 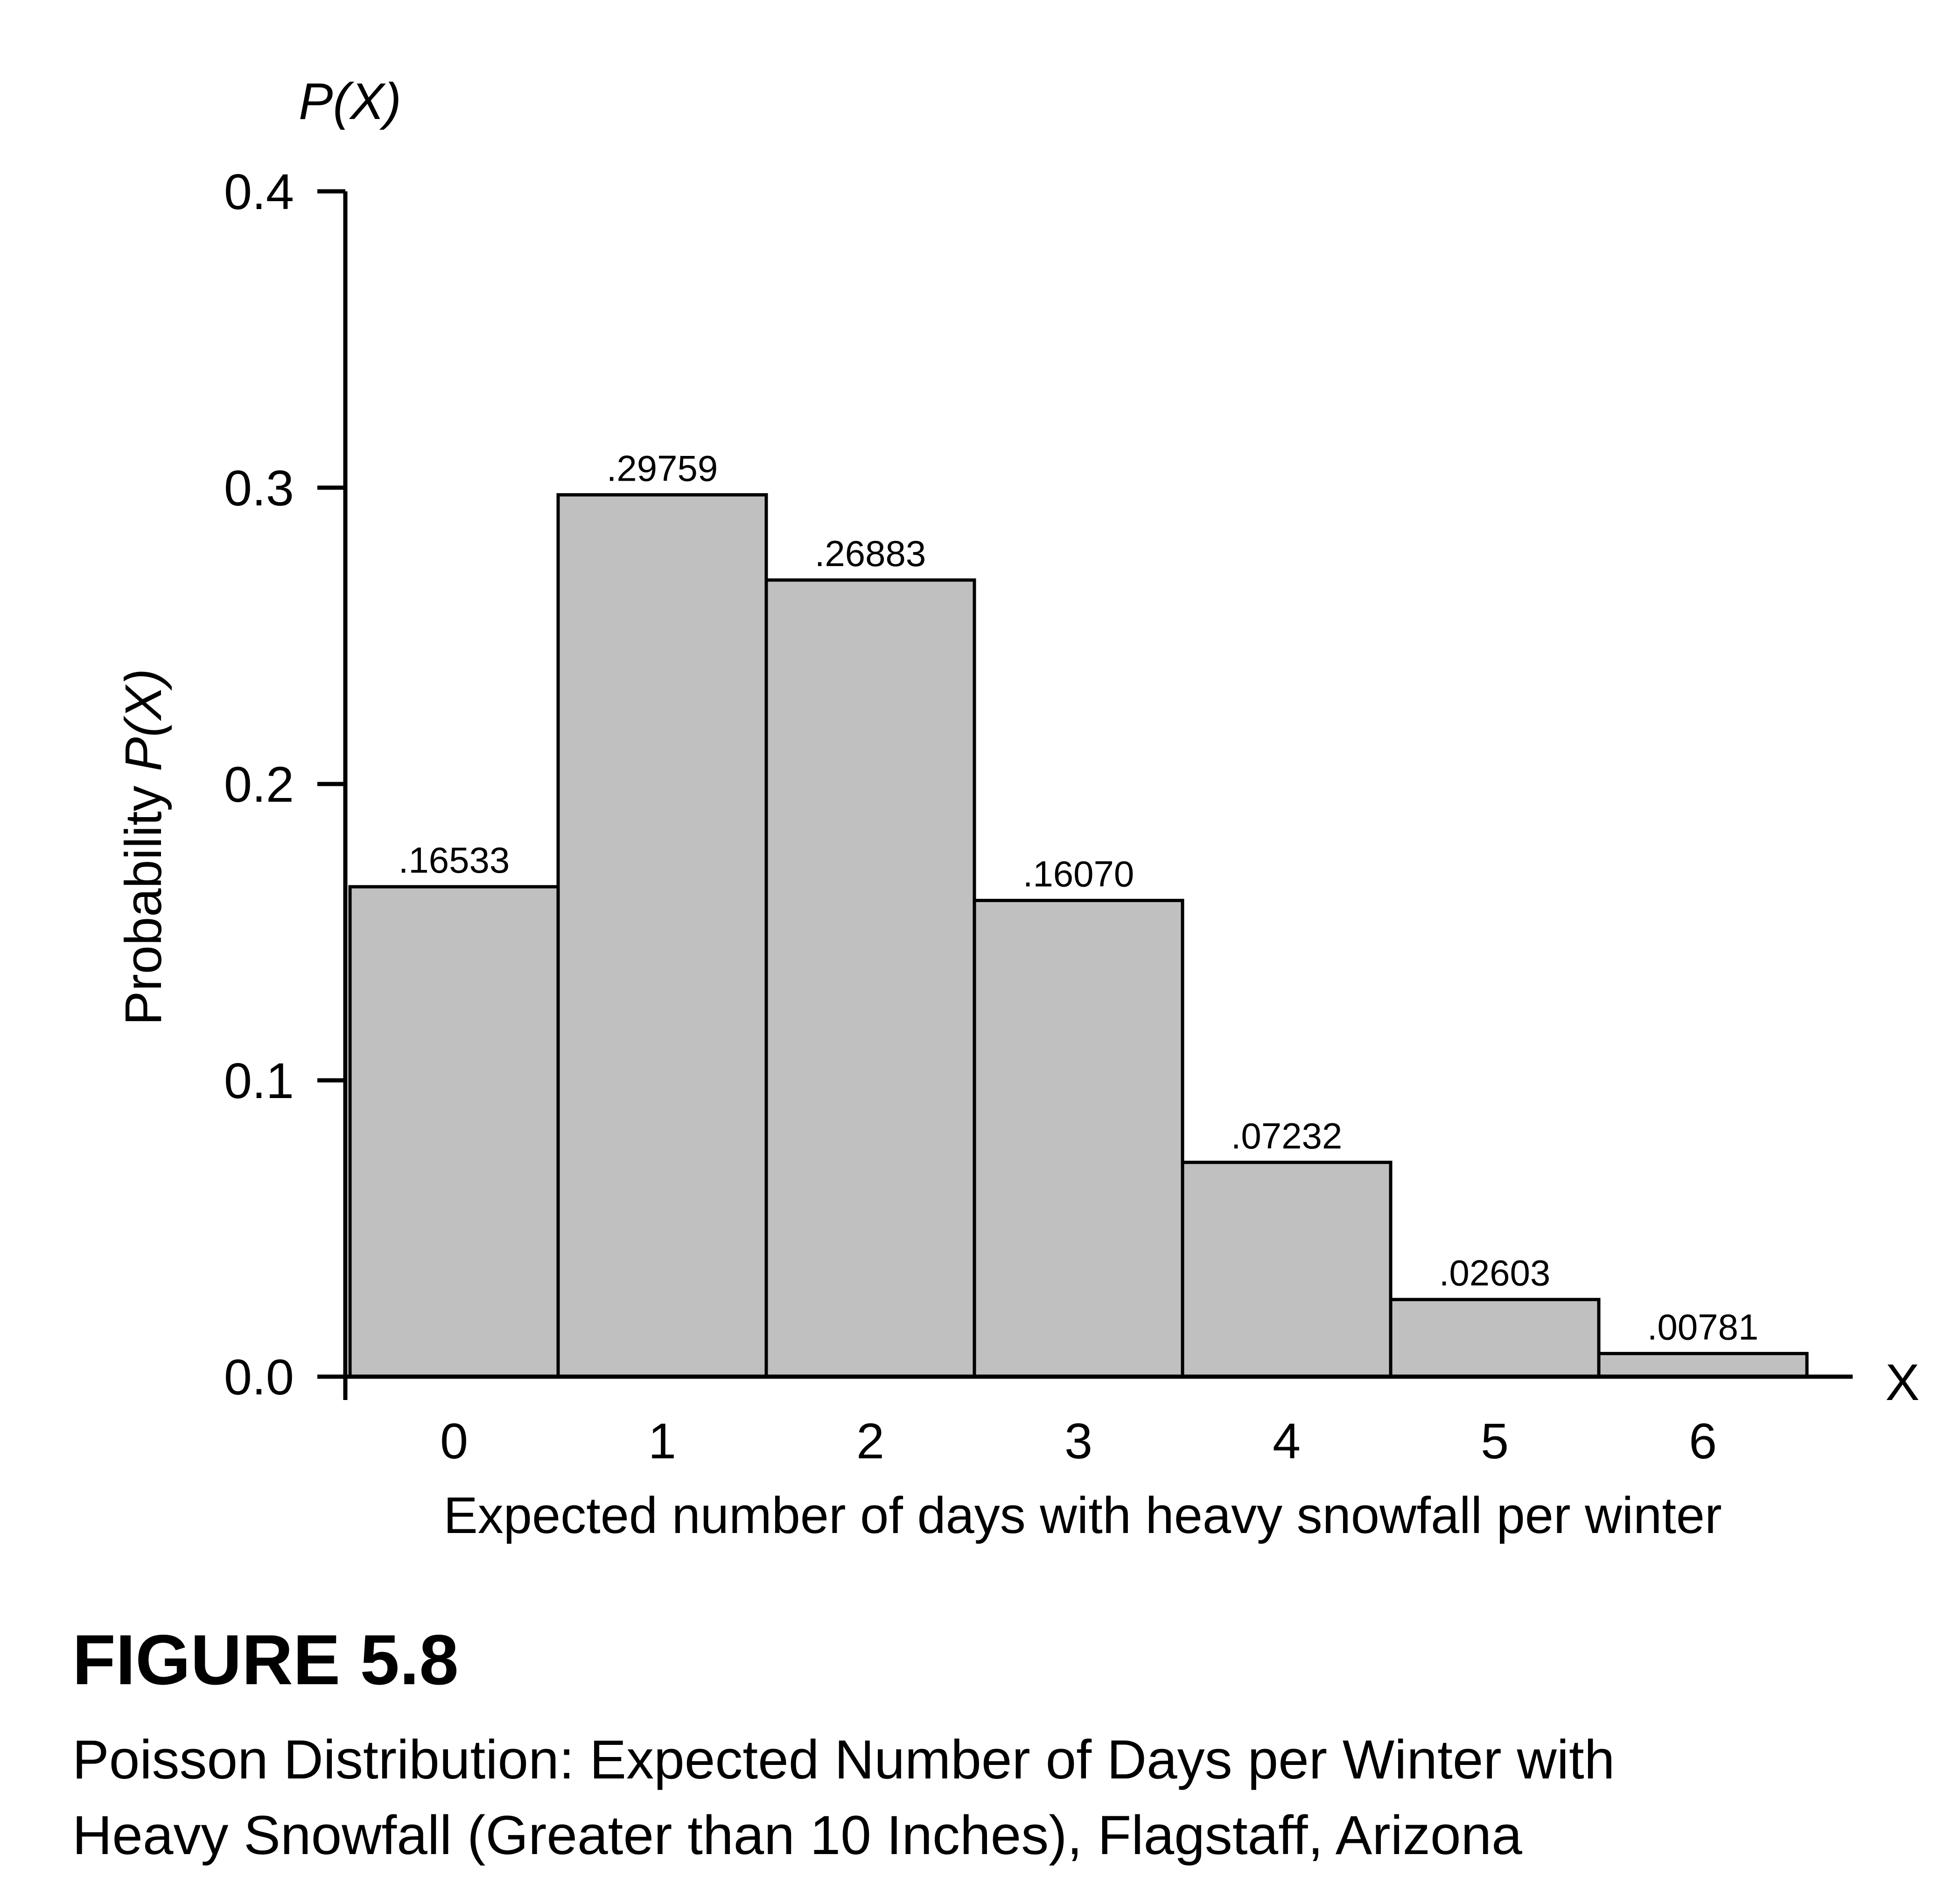 I want to click on x-tick-label: 5, so click(x=1495, y=1441).